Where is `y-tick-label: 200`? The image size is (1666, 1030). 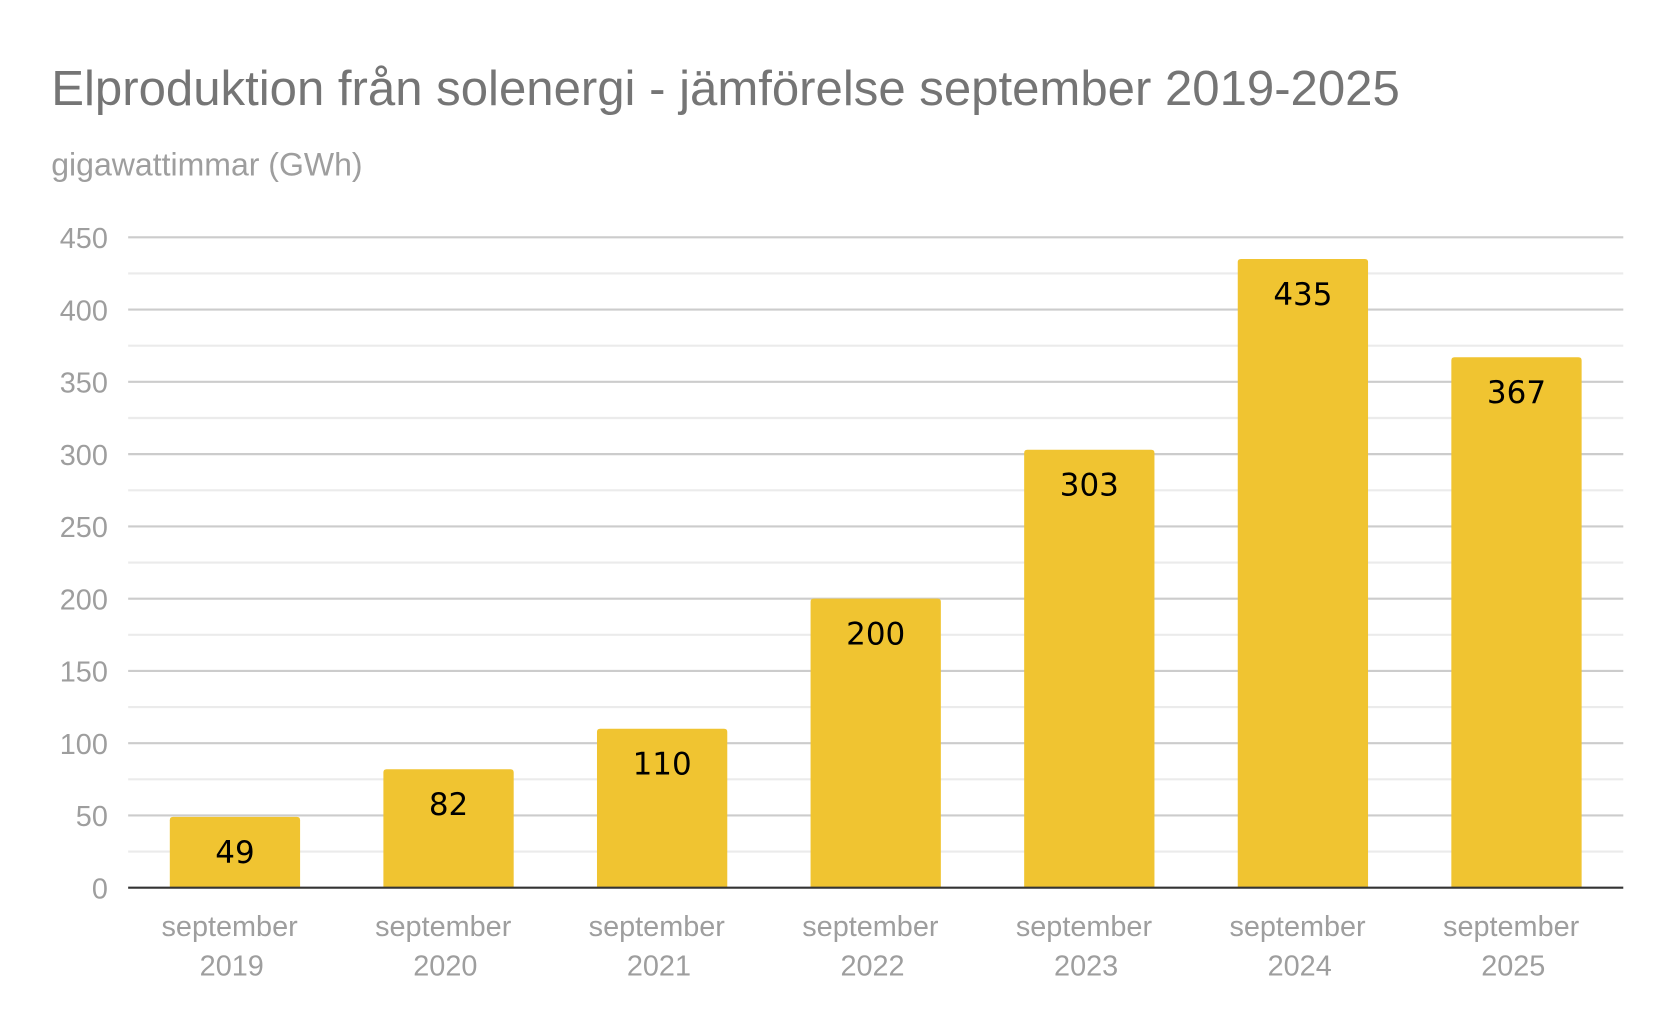
y-tick-label: 200 is located at coordinates (84, 600).